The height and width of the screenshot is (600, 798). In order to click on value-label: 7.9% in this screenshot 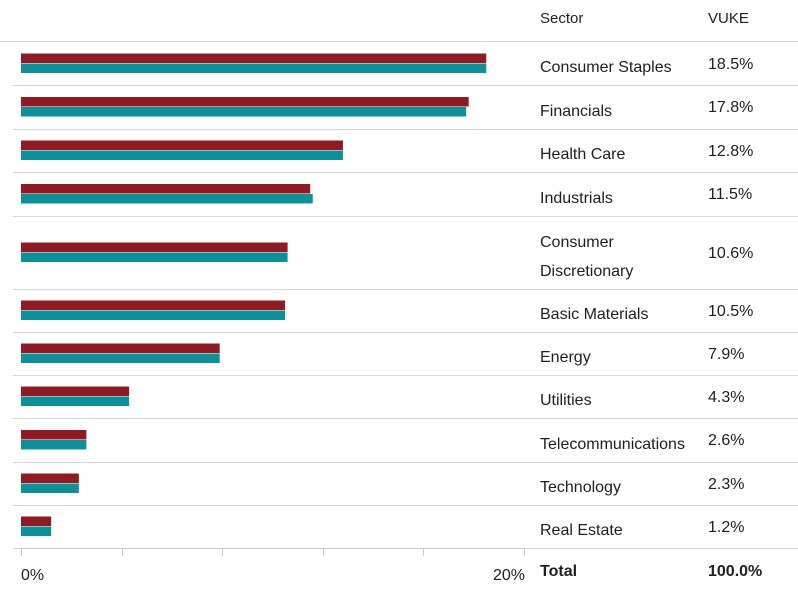, I will do `click(726, 354)`.